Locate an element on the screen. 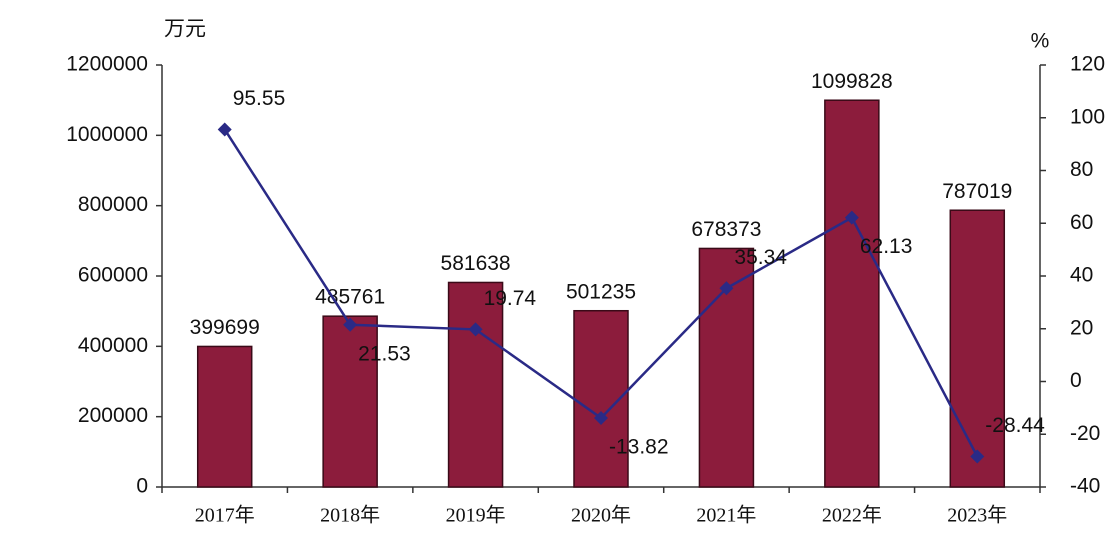 Image resolution: width=1113 pixels, height=548 pixels. y-tick-label: 1000000 is located at coordinates (107, 134).